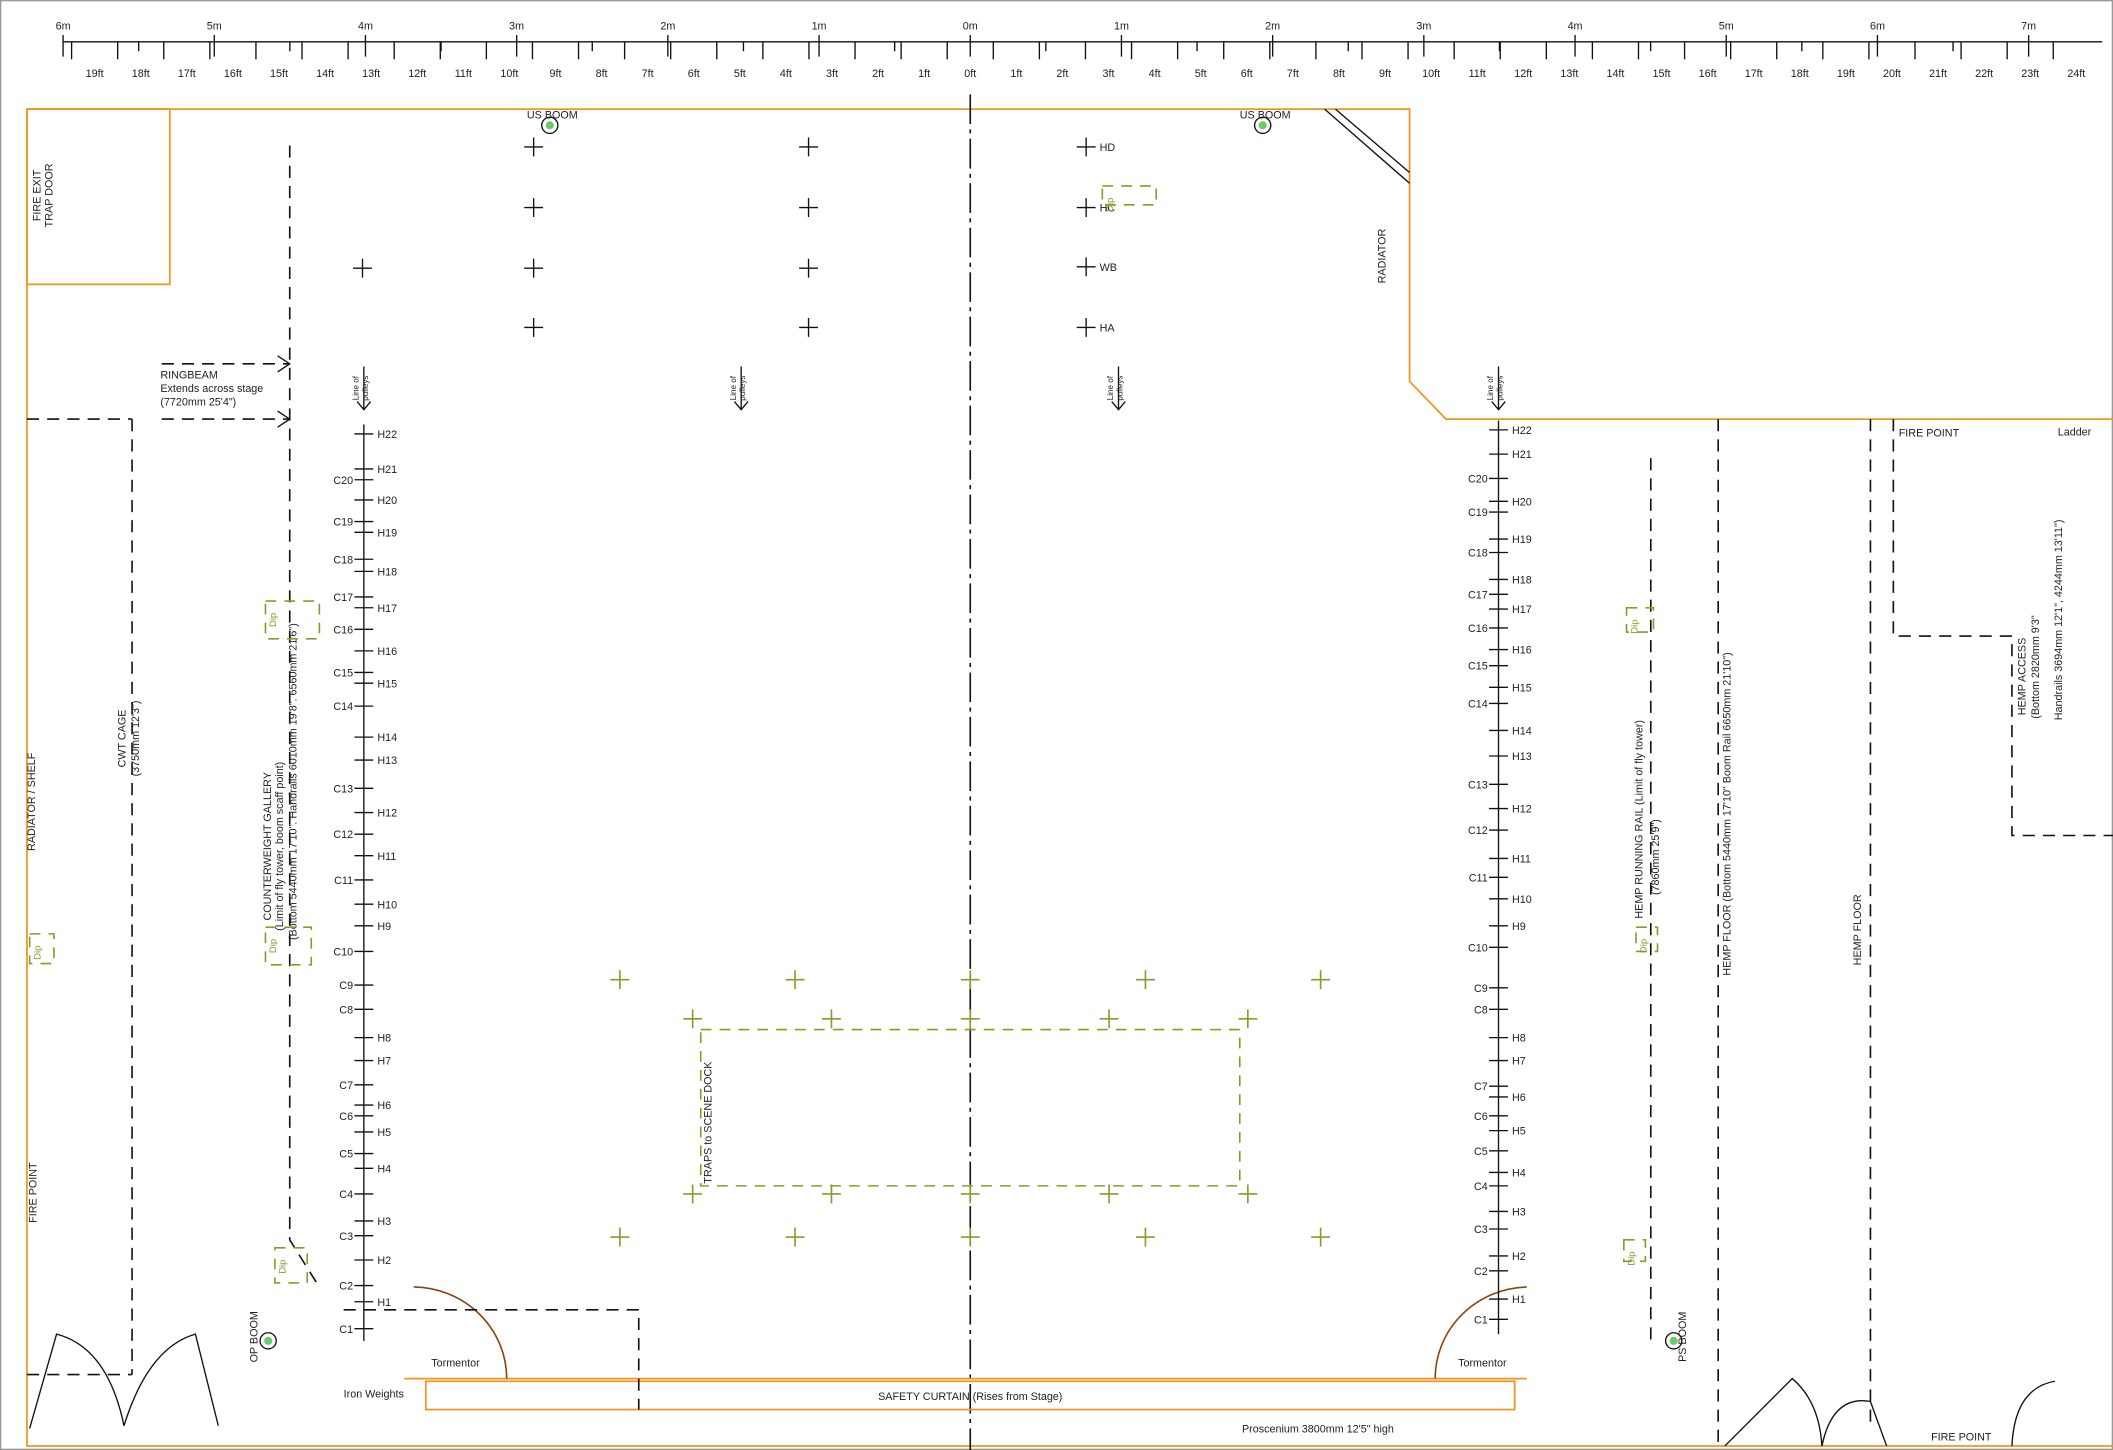  Describe the element at coordinates (1478, 554) in the screenshot. I see `c-label: C18` at that location.